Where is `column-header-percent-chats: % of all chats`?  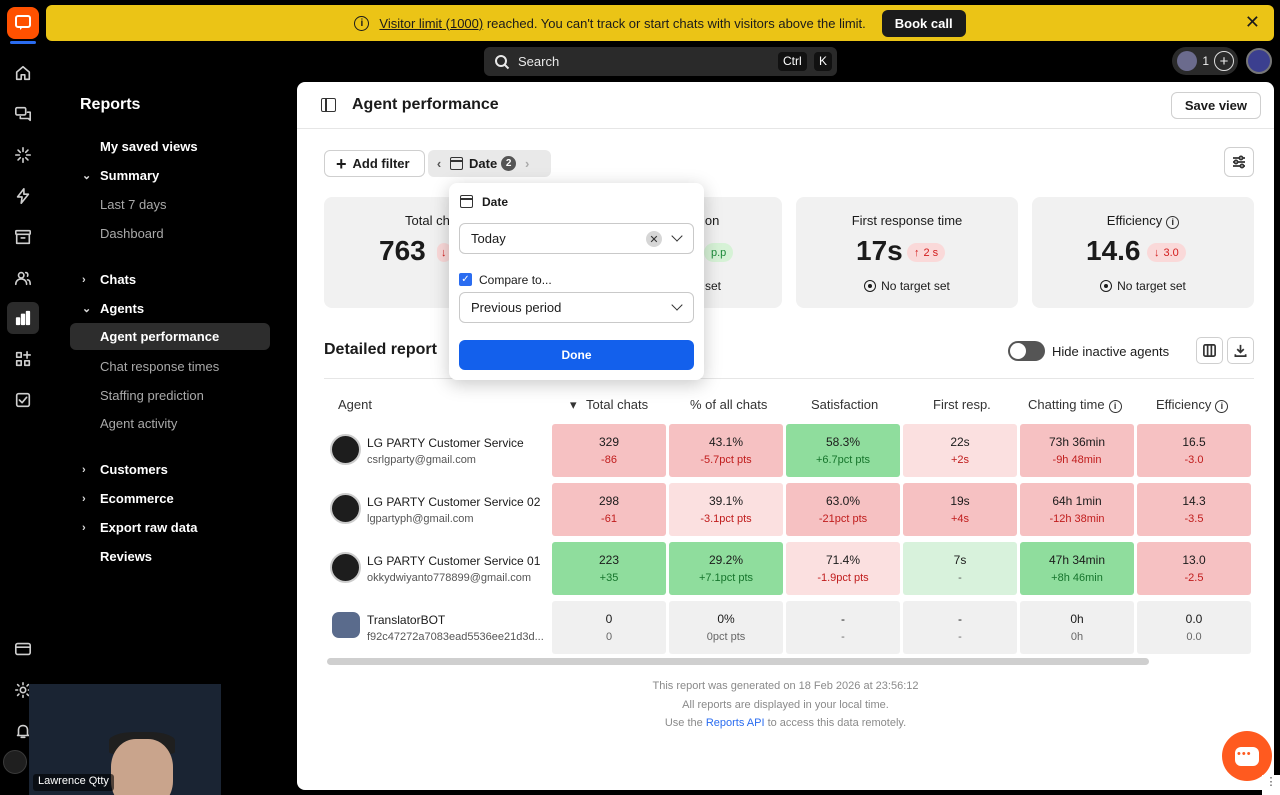 column-header-percent-chats: % of all chats is located at coordinates (729, 404).